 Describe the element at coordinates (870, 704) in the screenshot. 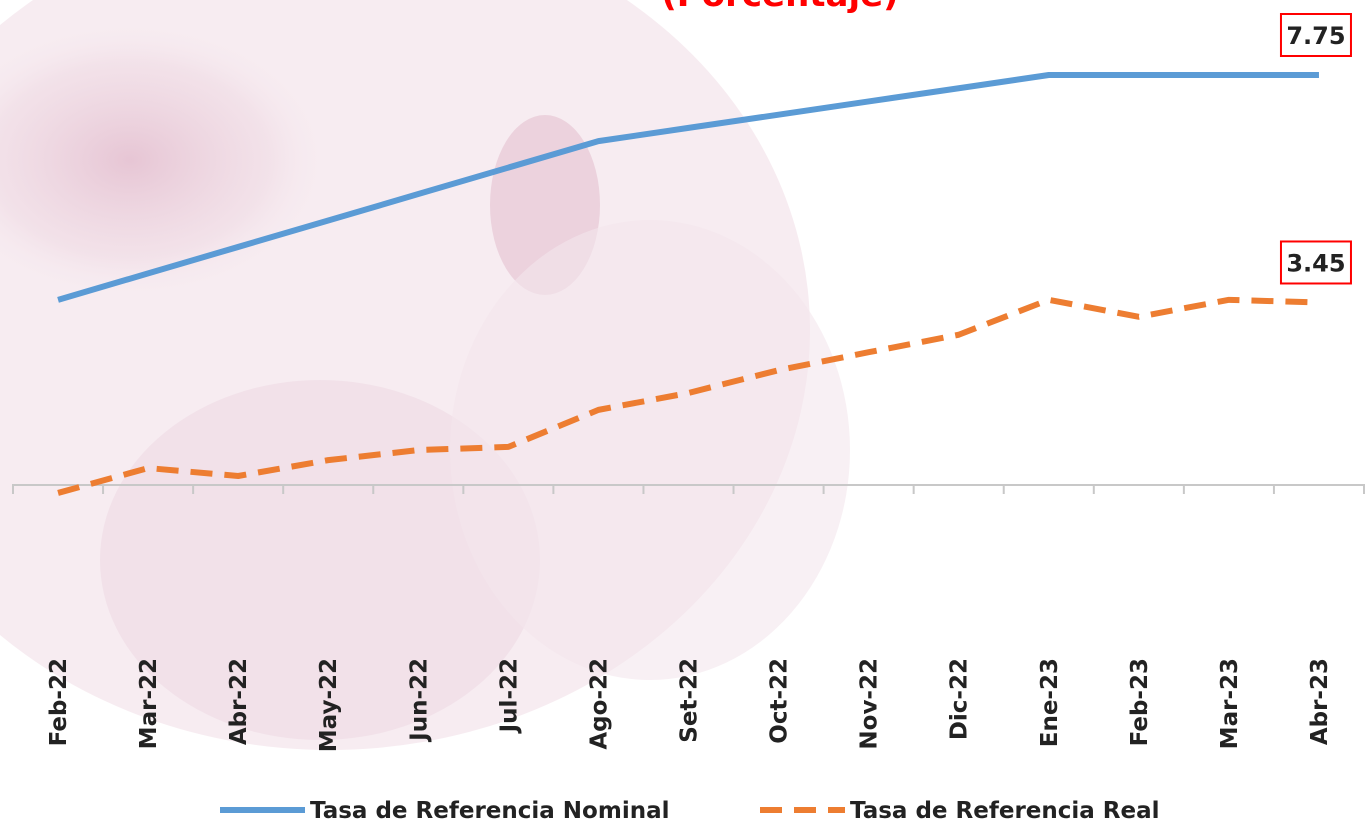

I see `x-tick-label: Nov-22` at that location.